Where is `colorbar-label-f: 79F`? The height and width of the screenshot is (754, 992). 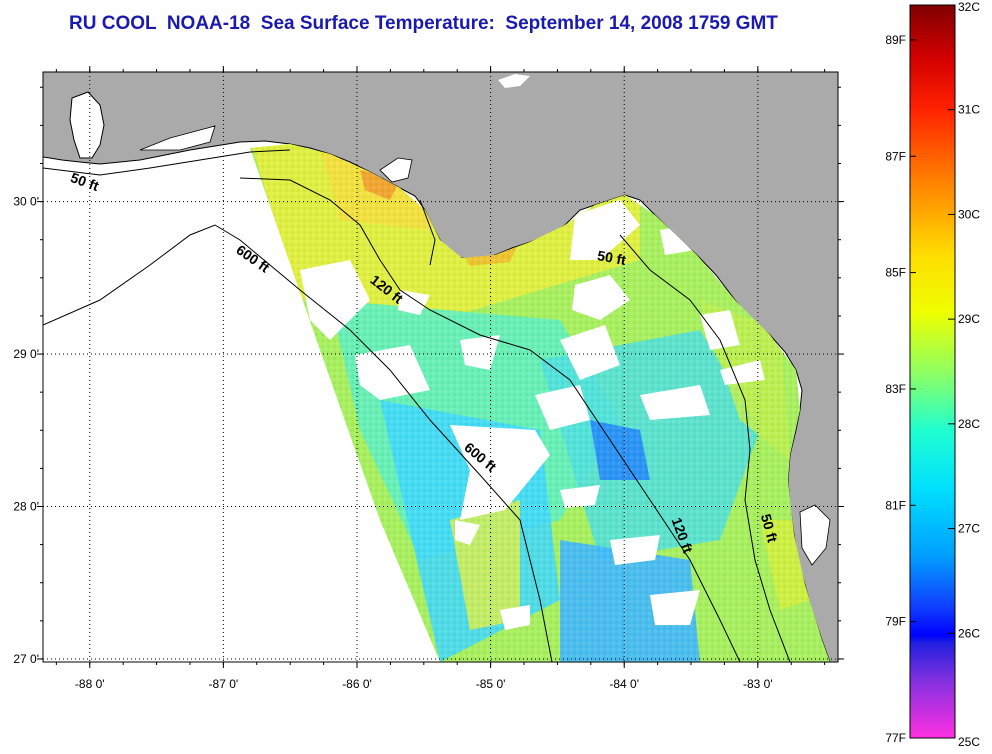 colorbar-label-f: 79F is located at coordinates (895, 622).